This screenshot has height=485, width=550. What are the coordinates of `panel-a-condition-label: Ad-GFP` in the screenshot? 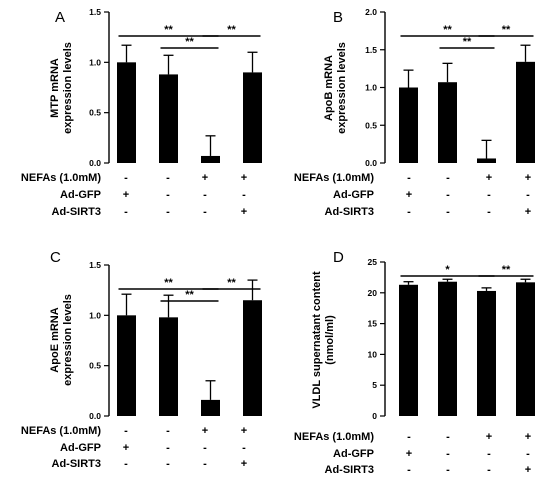 It's located at (80, 195).